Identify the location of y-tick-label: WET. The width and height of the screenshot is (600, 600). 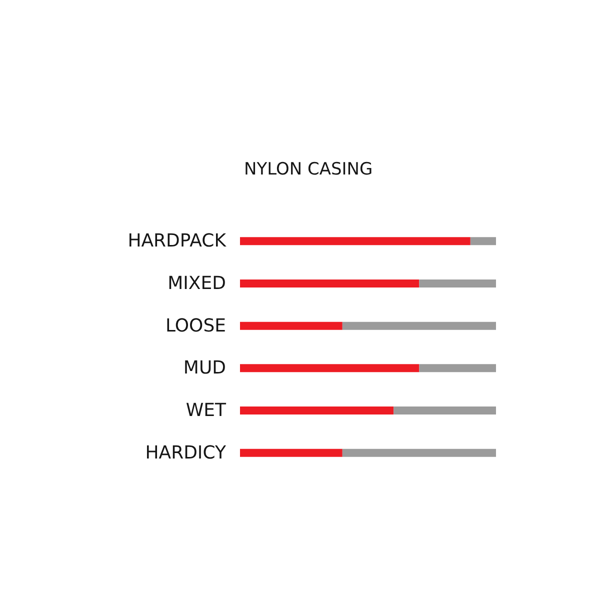
(206, 410).